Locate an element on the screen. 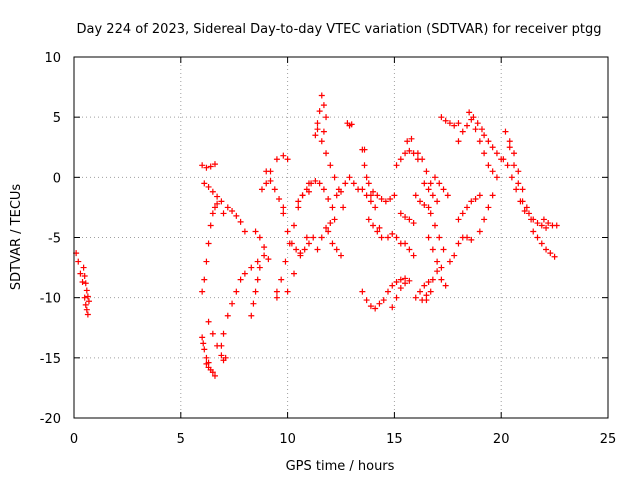 The height and width of the screenshot is (480, 640). series-arc-be is located at coordinates (537, 220).